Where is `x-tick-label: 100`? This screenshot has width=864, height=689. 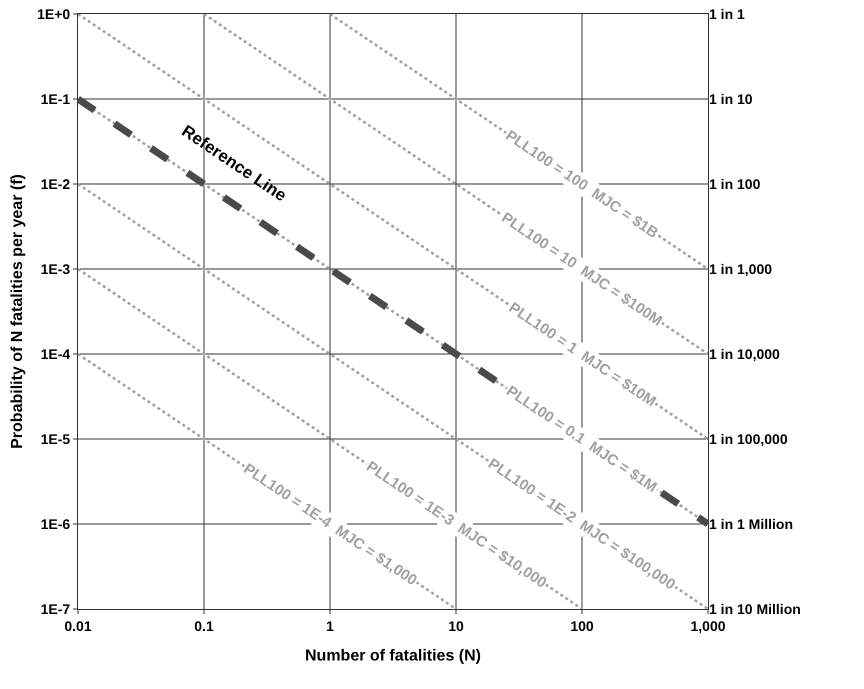
x-tick-label: 100 is located at coordinates (582, 626).